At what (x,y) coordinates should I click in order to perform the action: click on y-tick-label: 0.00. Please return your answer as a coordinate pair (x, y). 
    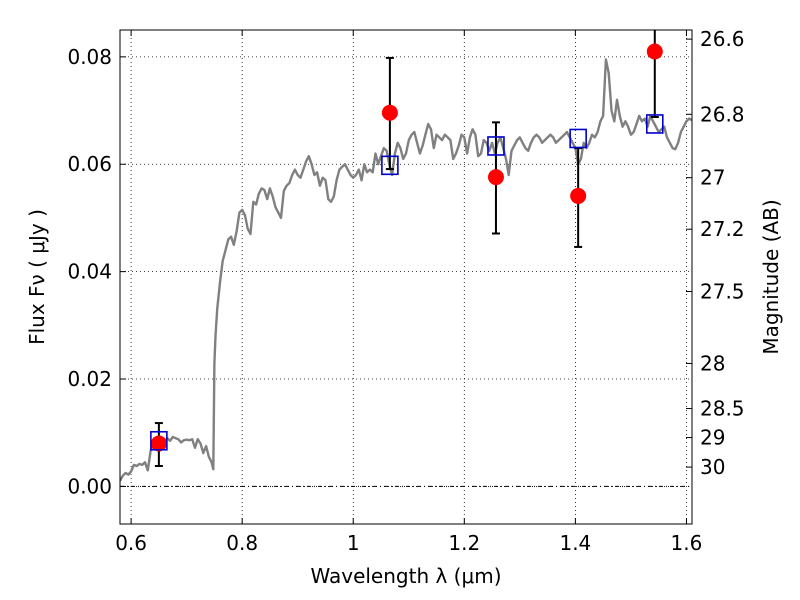
    Looking at the image, I should click on (89, 486).